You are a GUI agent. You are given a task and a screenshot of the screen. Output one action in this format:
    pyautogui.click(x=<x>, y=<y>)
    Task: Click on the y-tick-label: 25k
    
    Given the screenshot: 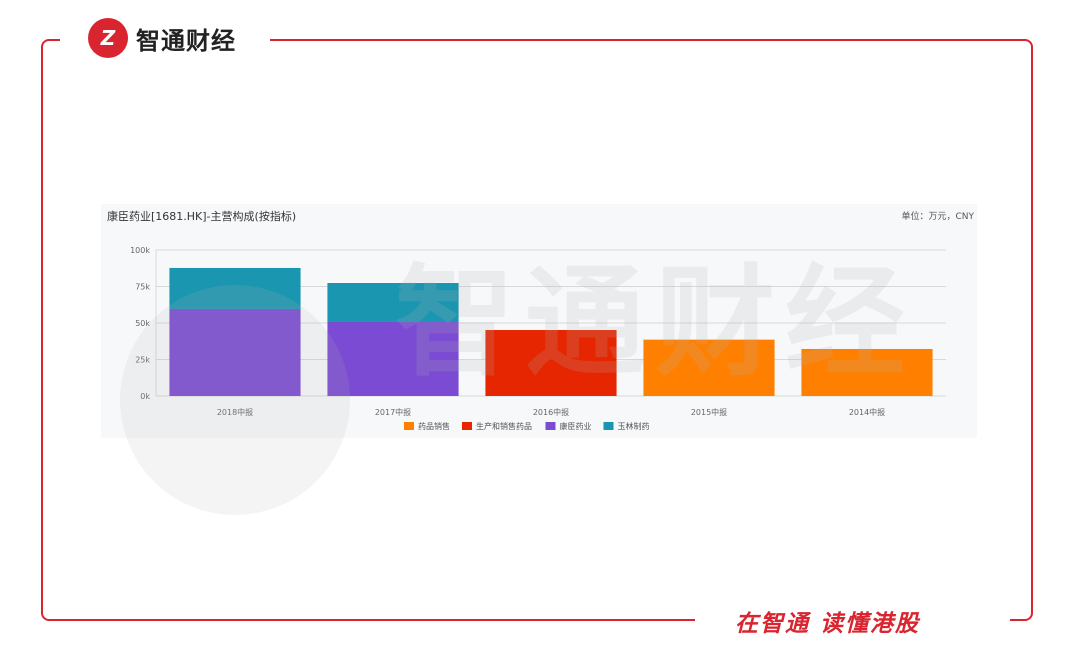 What is the action you would take?
    pyautogui.click(x=142, y=360)
    